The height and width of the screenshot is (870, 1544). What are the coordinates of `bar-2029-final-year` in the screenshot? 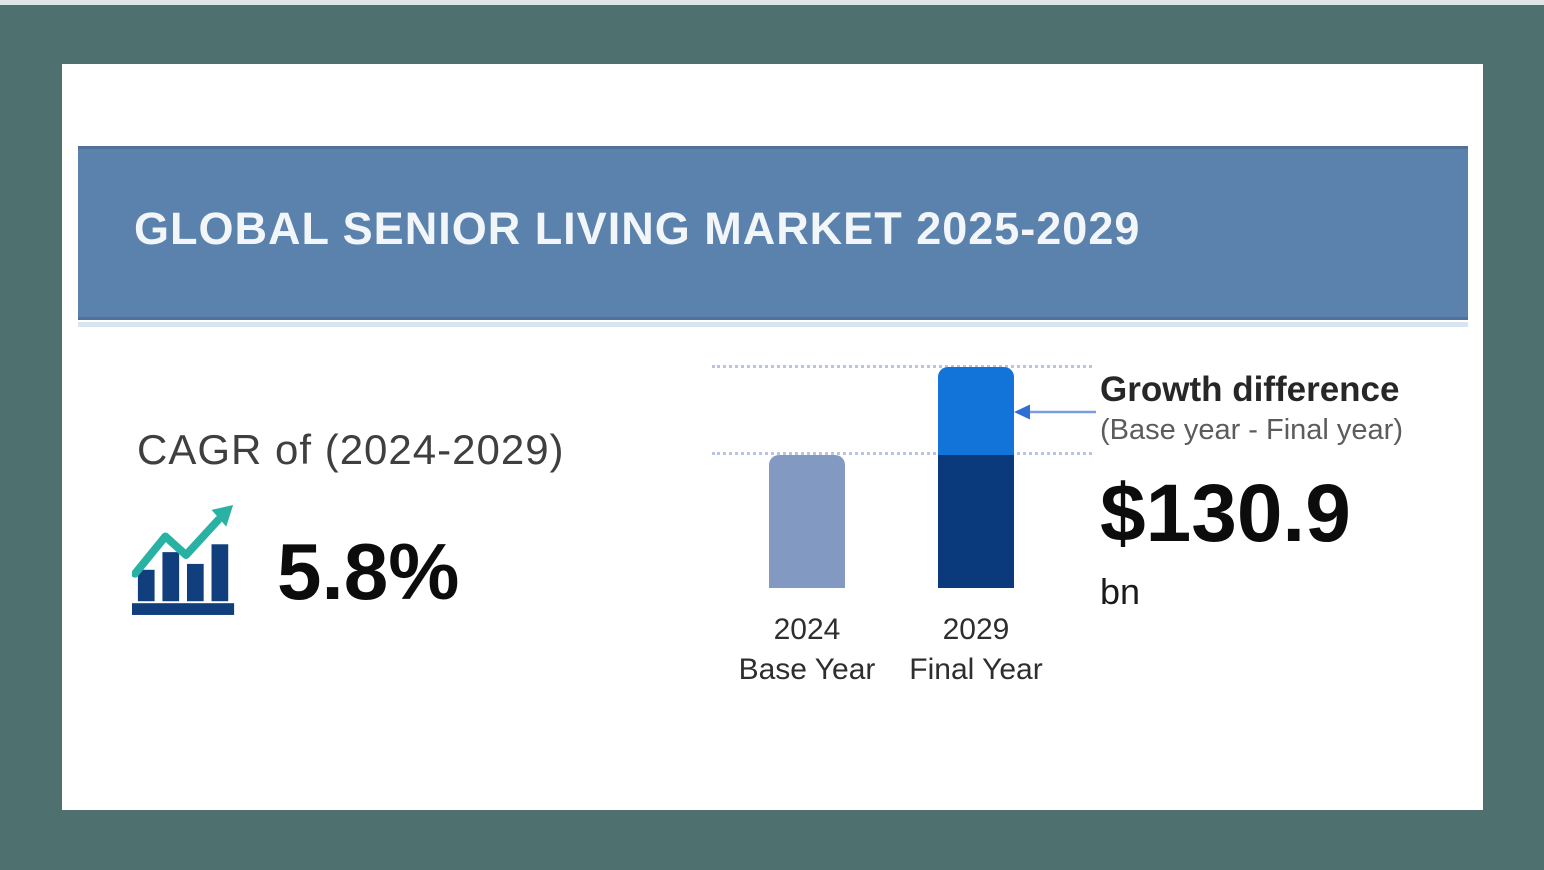 It's located at (976, 477).